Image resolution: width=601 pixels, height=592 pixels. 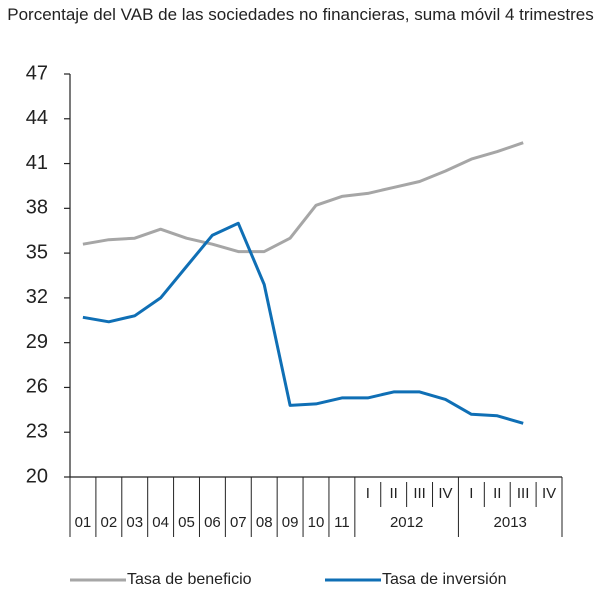 What do you see at coordinates (303, 197) in the screenshot?
I see `series-line` at bounding box center [303, 197].